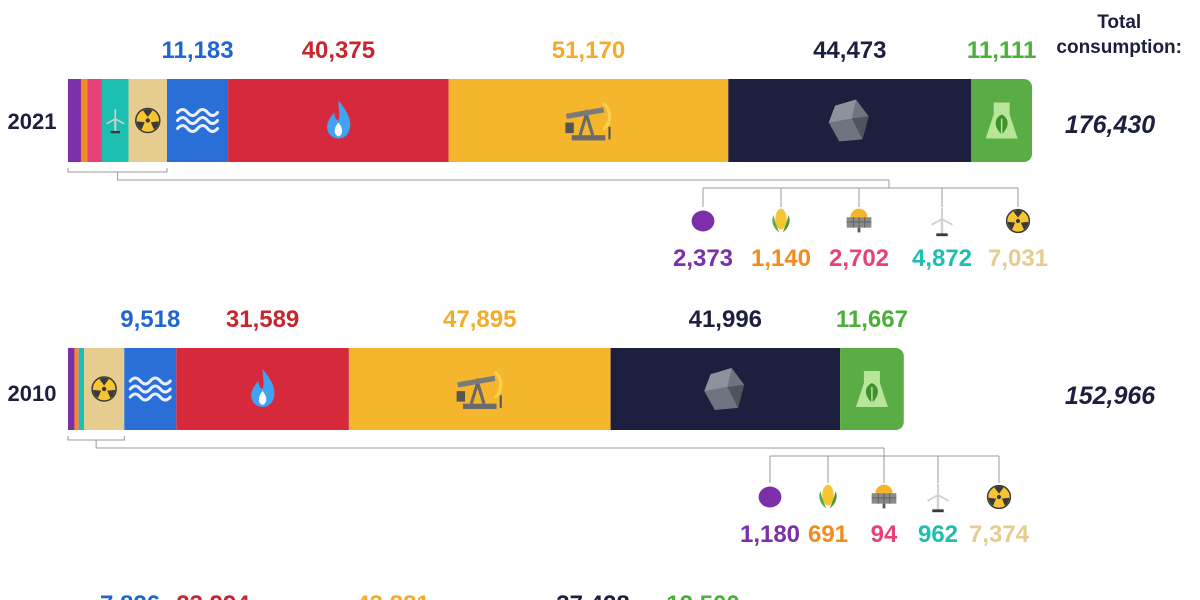 The width and height of the screenshot is (1200, 600). Describe the element at coordinates (725, 319) in the screenshot. I see `value-label-coal: 41,996` at that location.